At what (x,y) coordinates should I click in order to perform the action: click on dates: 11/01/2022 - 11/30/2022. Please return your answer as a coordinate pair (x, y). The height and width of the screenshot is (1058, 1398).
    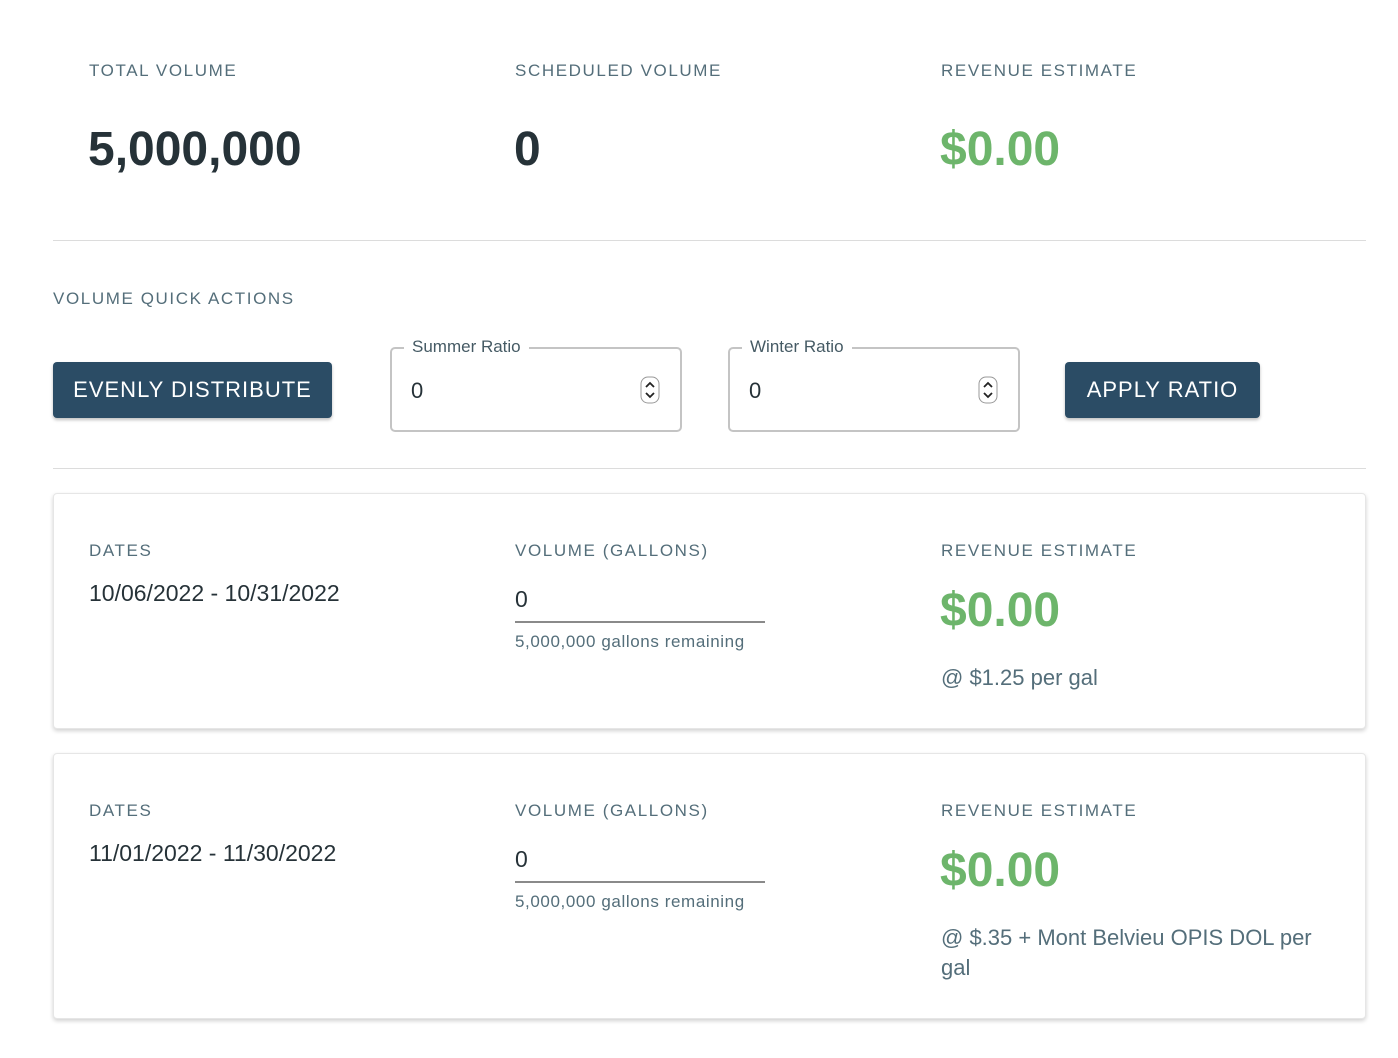
    Looking at the image, I should click on (213, 853).